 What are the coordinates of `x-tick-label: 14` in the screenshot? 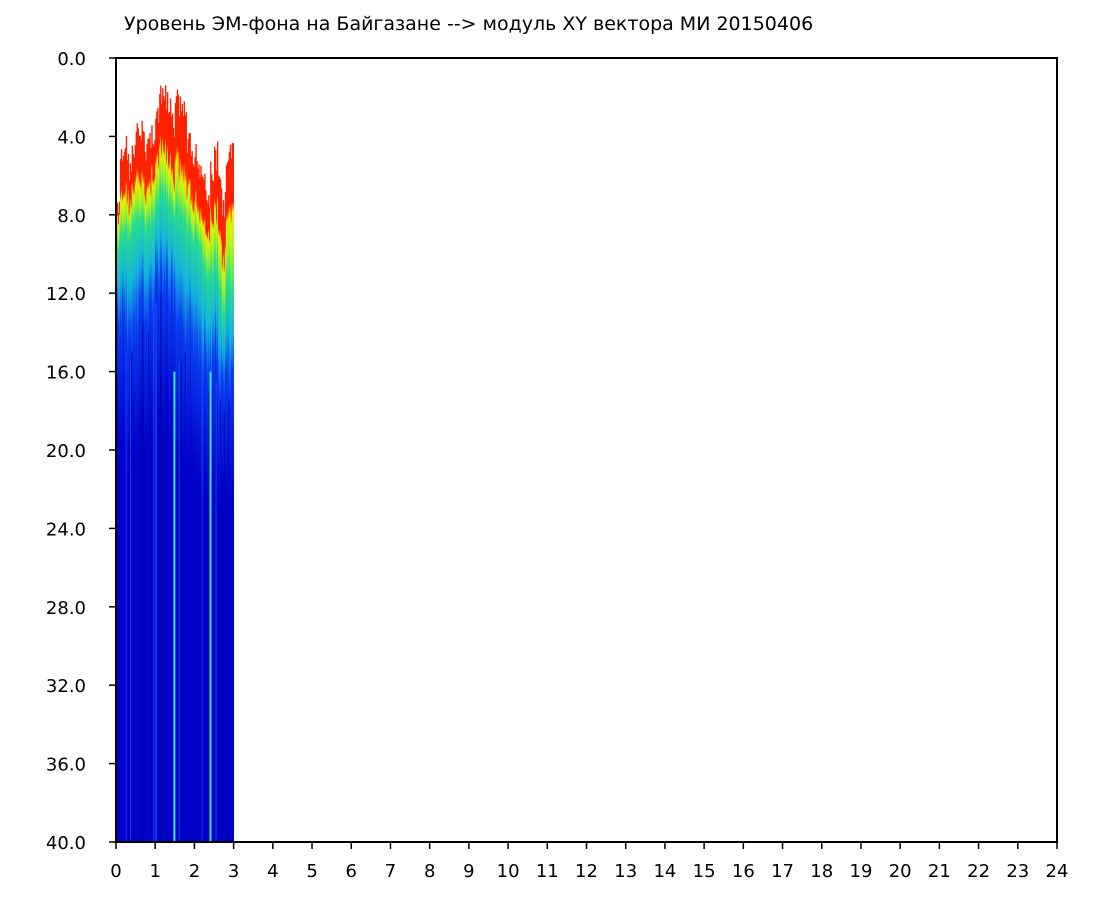 It's located at (664, 871).